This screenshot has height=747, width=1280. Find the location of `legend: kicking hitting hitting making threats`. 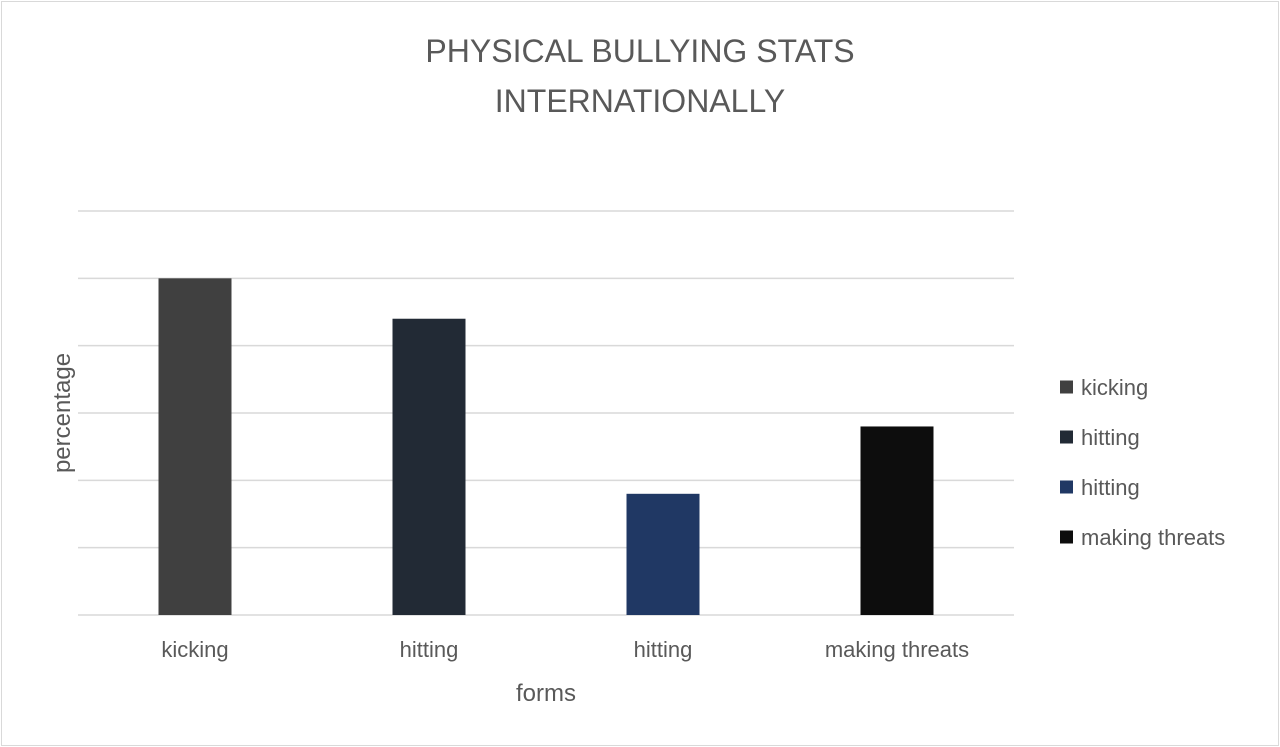

legend: kicking hitting hitting making threats is located at coordinates (1142, 462).